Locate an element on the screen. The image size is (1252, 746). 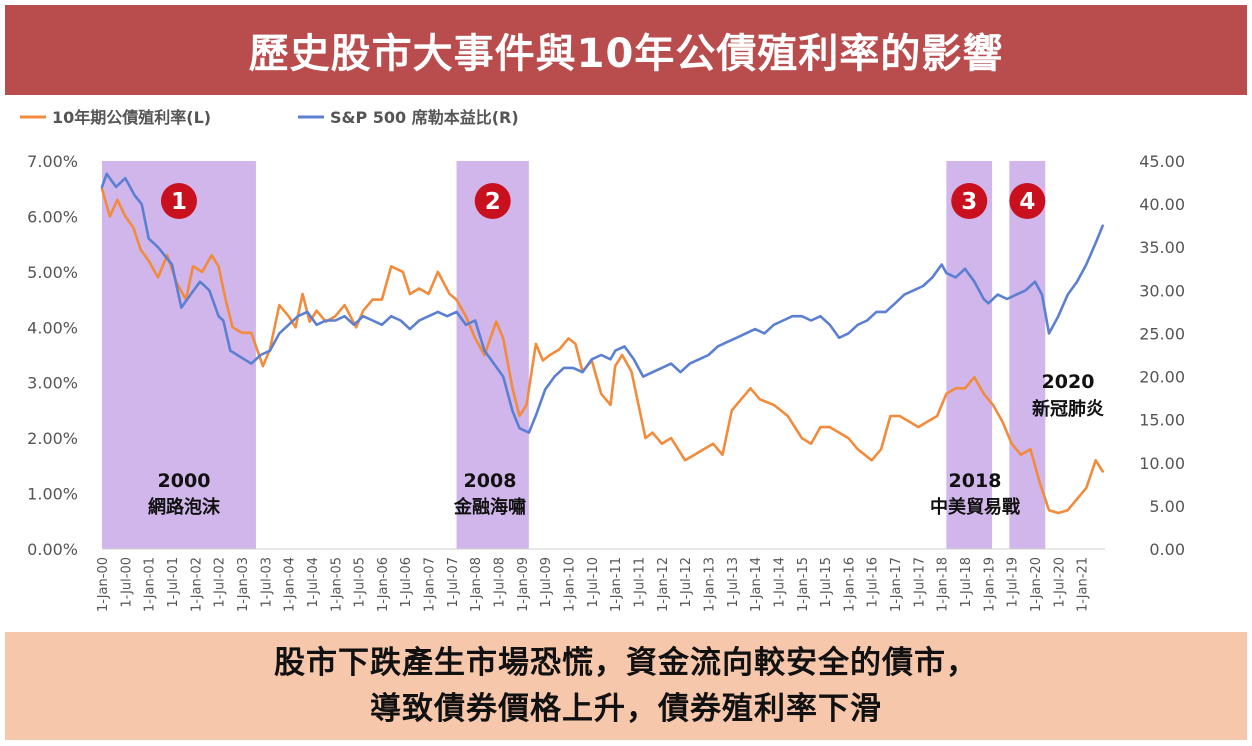
x-axis-tick: 1-Jul-16 is located at coordinates (873, 582).